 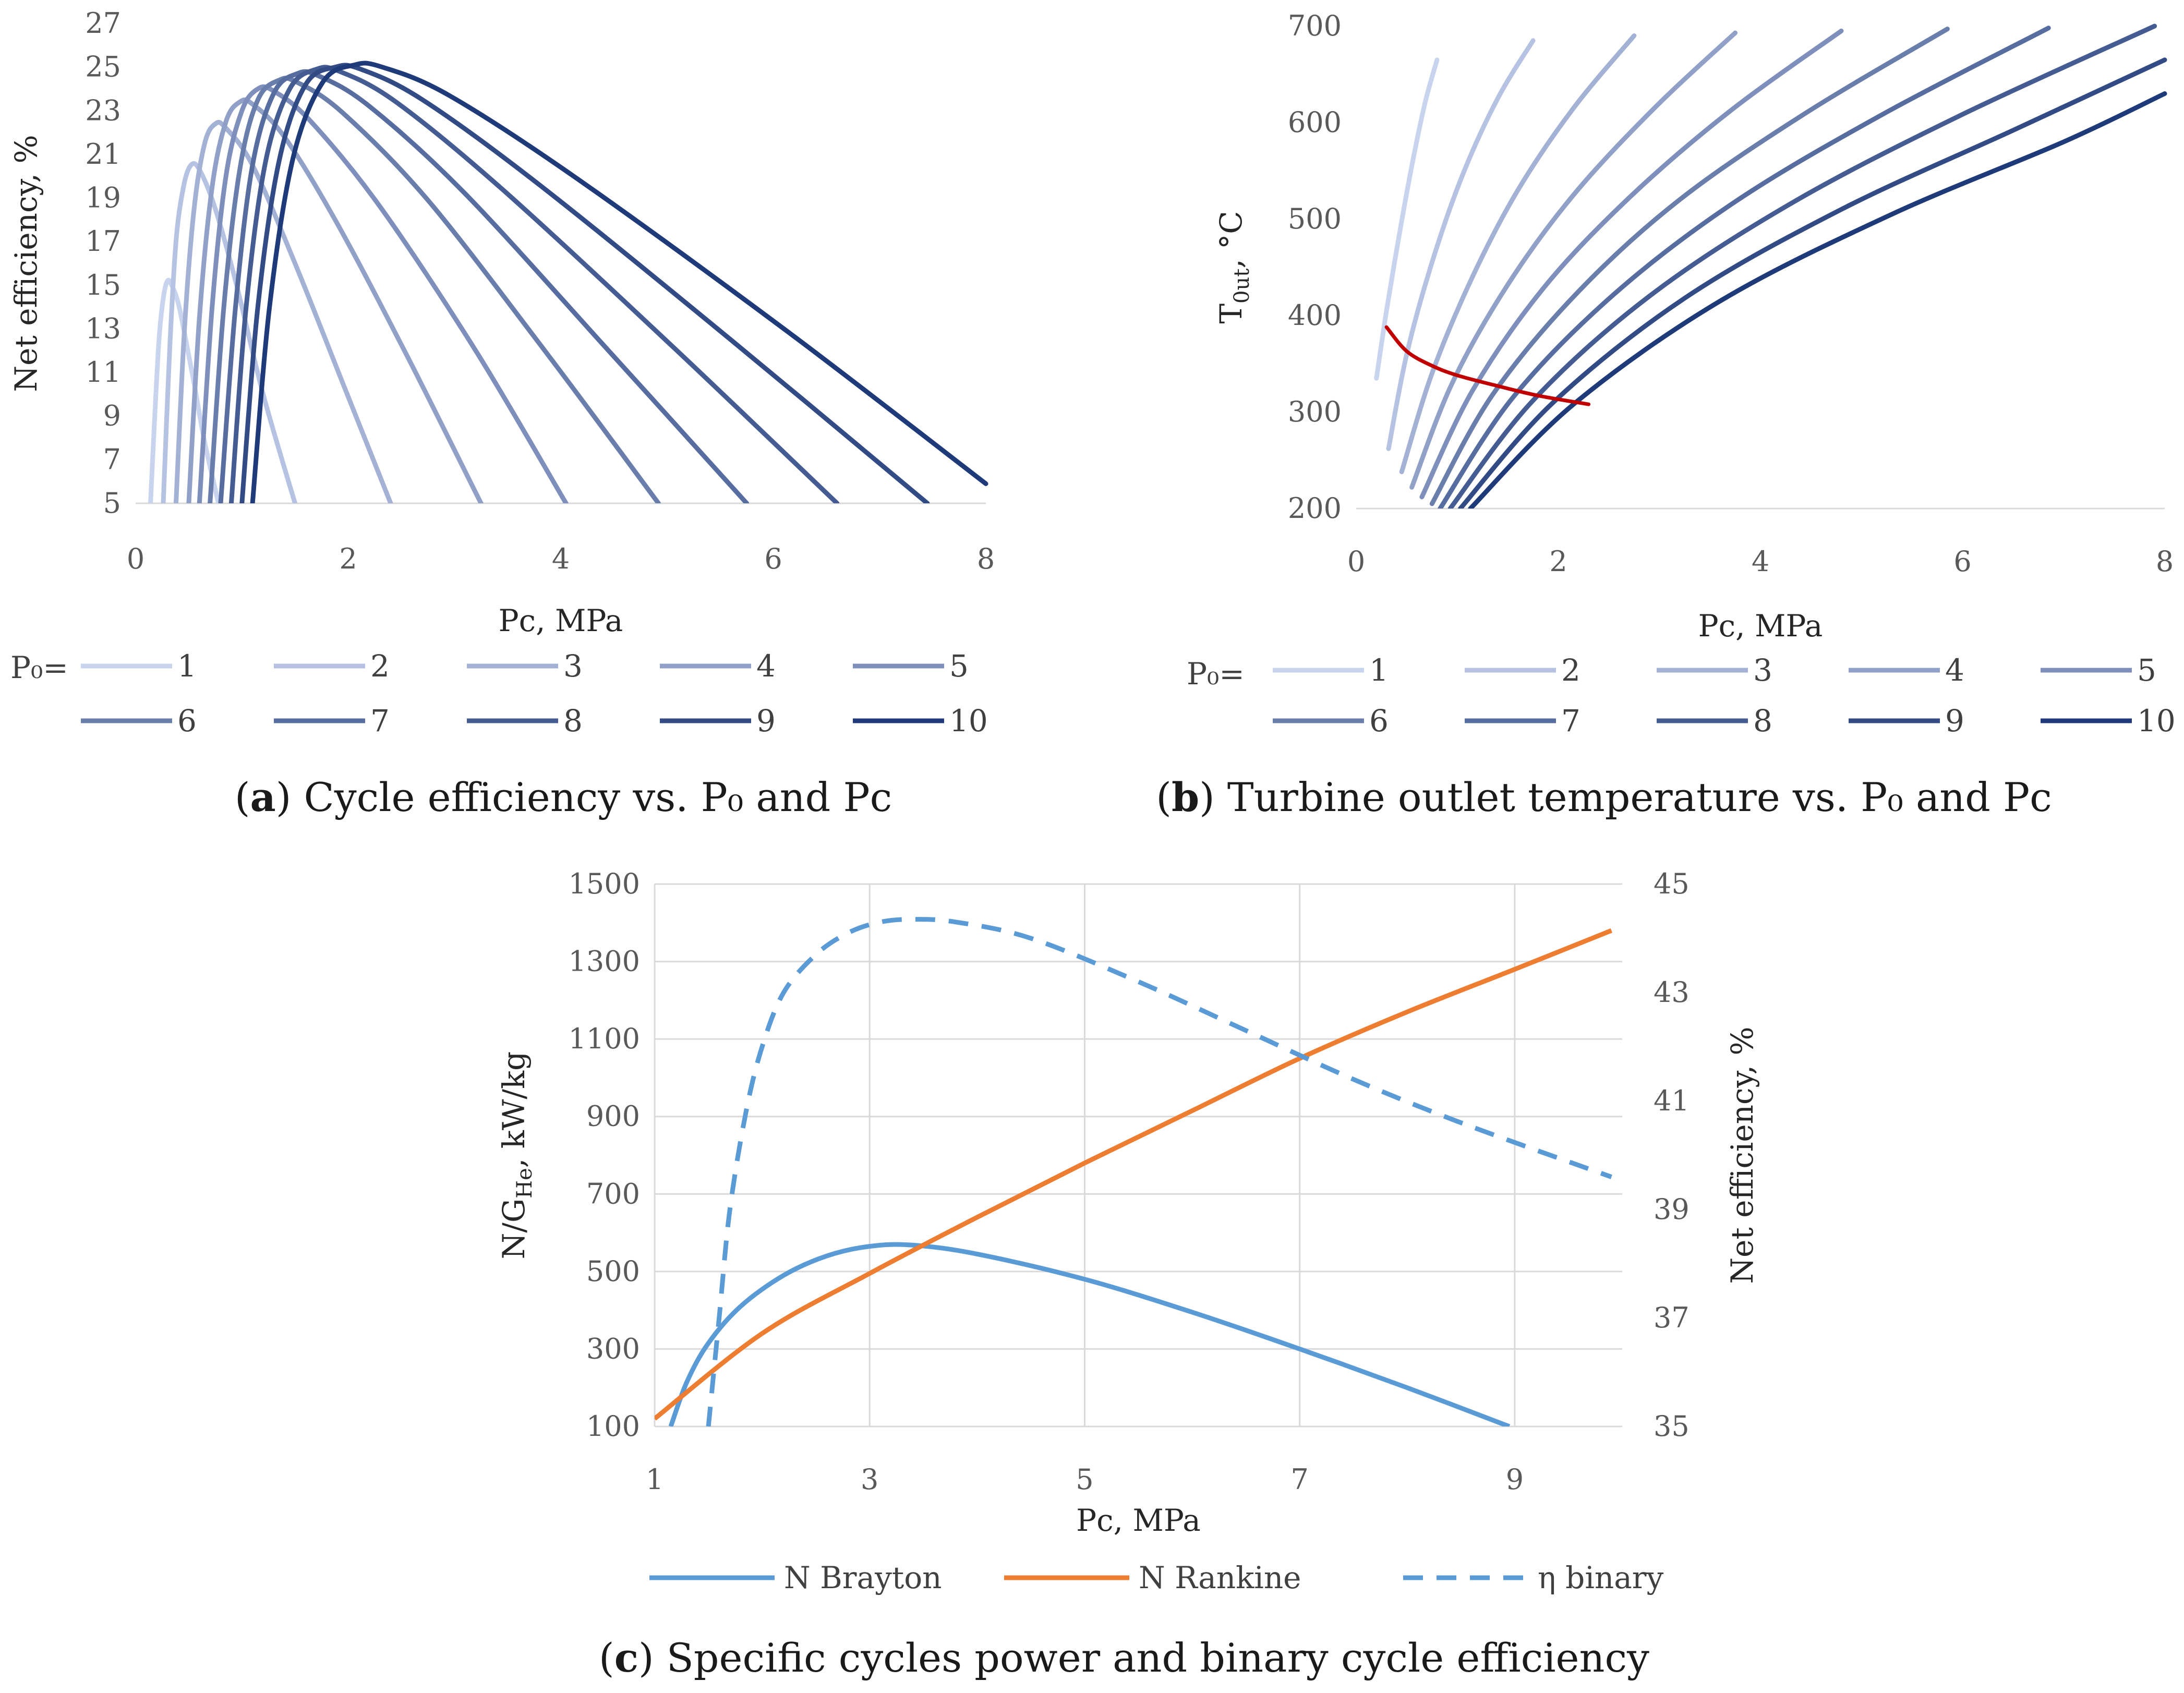 What do you see at coordinates (869, 1480) in the screenshot?
I see `x-tick-label: 3` at bounding box center [869, 1480].